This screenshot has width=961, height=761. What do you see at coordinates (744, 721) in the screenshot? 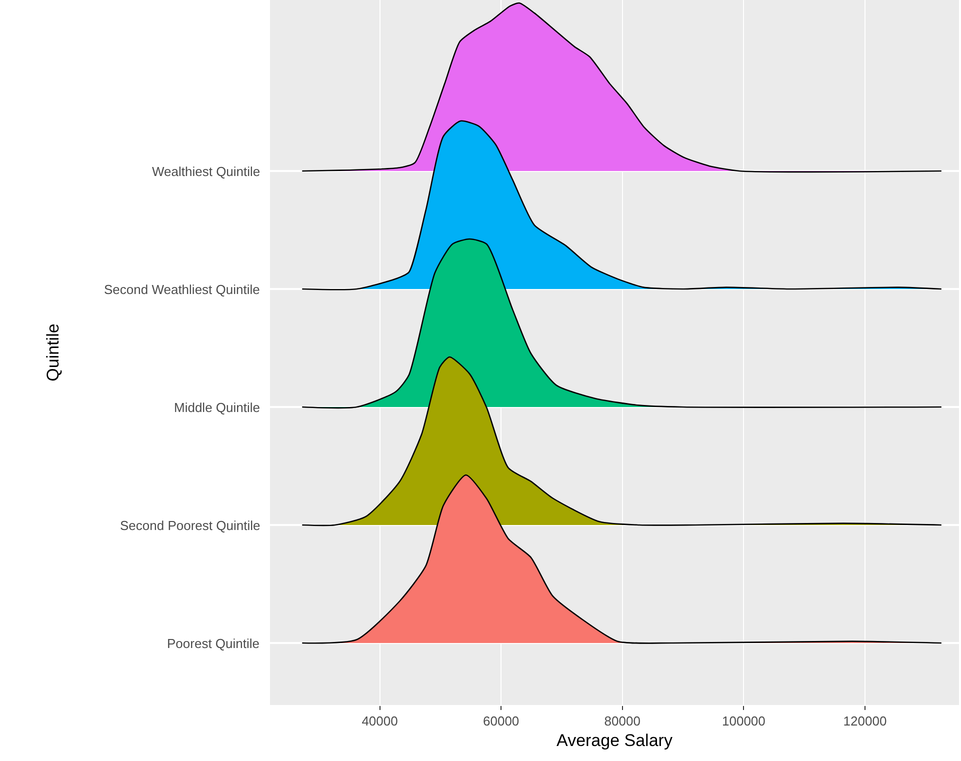
I see `x-tick-label: 100000` at bounding box center [744, 721].